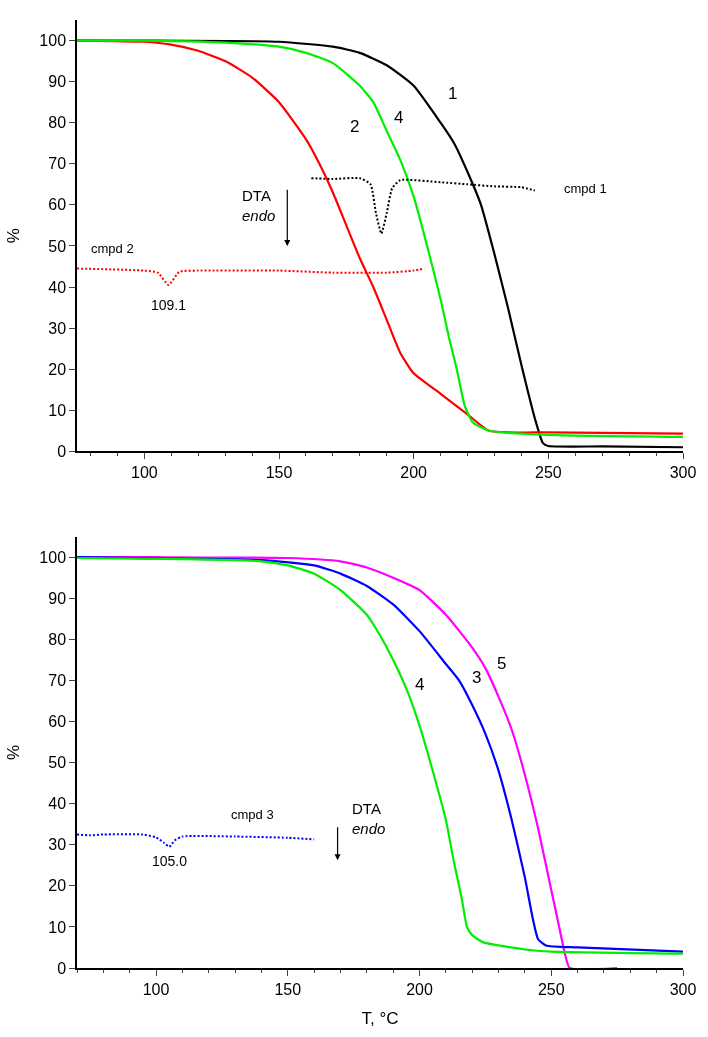 The width and height of the screenshot is (708, 1037). I want to click on annotation: 3, so click(477, 677).